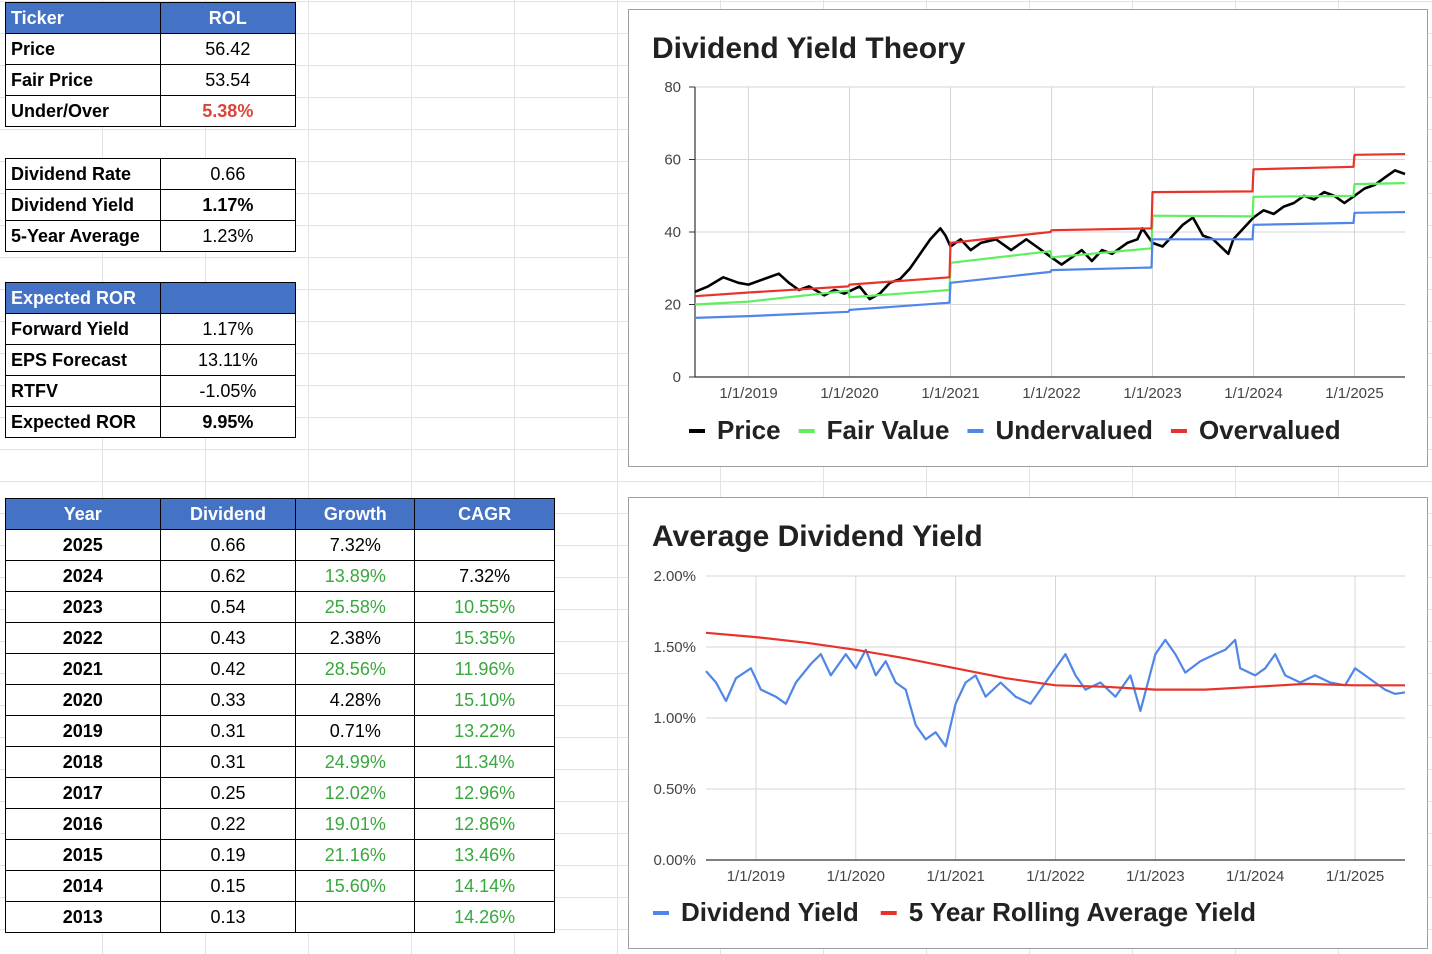  Describe the element at coordinates (228, 174) in the screenshot. I see `dividend-rate-value: 0.66` at that location.